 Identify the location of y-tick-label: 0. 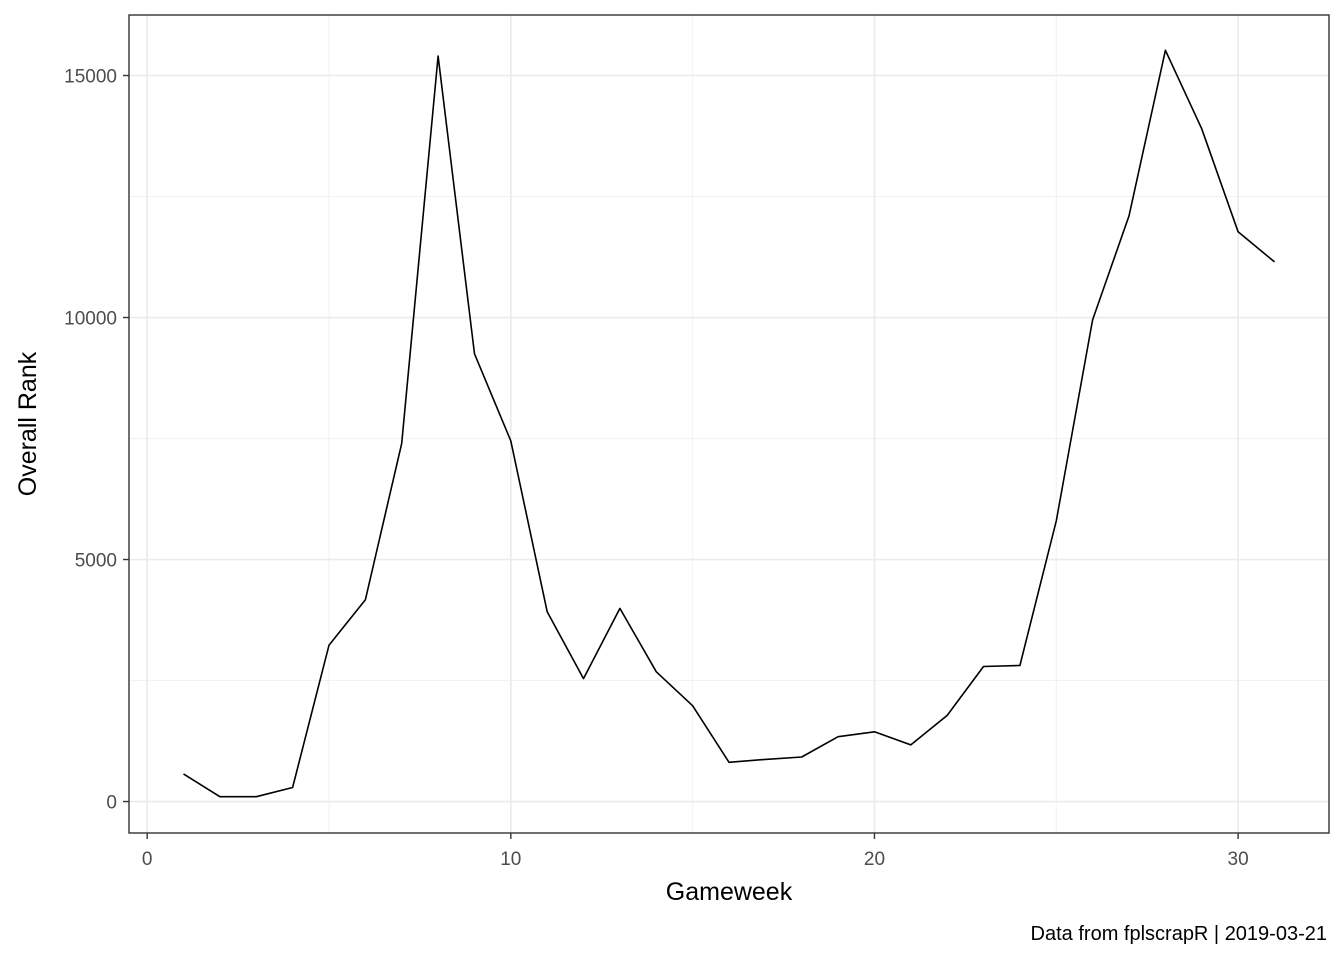
(111, 803).